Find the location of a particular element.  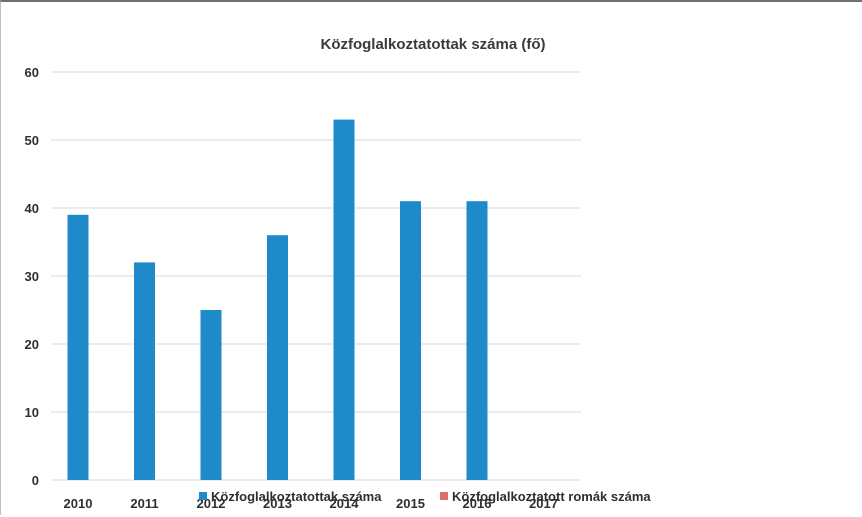

chart-title: Közfoglalkoztatottak száma (fő) is located at coordinates (432, 44).